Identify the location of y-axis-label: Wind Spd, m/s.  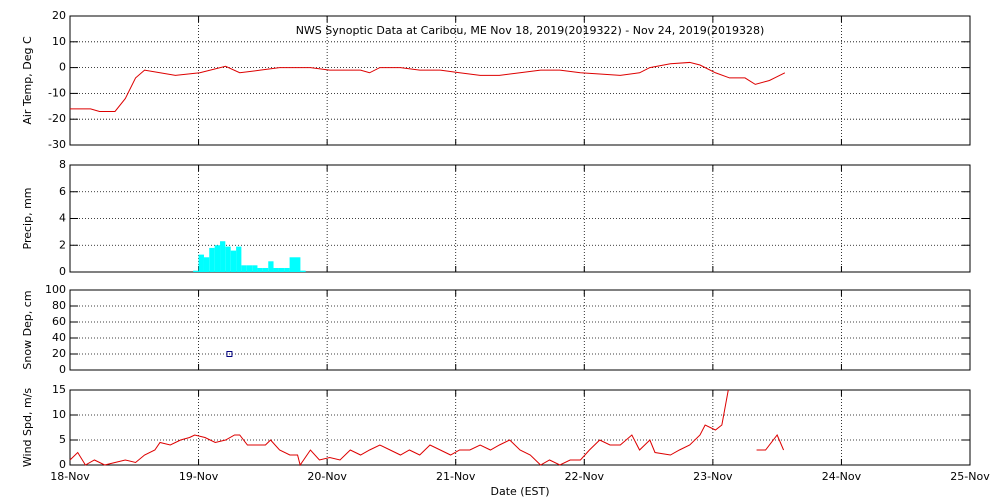
(27, 428).